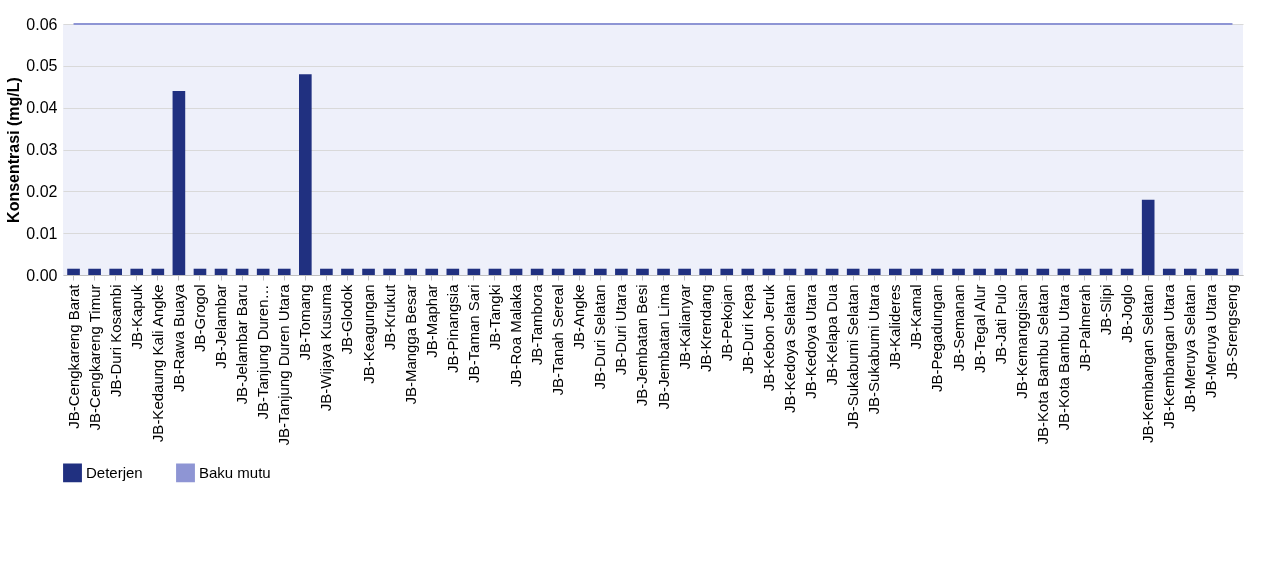 The image size is (1284, 568). Describe the element at coordinates (115, 341) in the screenshot. I see `x-tick-label: JB-Duri Kosambi` at that location.